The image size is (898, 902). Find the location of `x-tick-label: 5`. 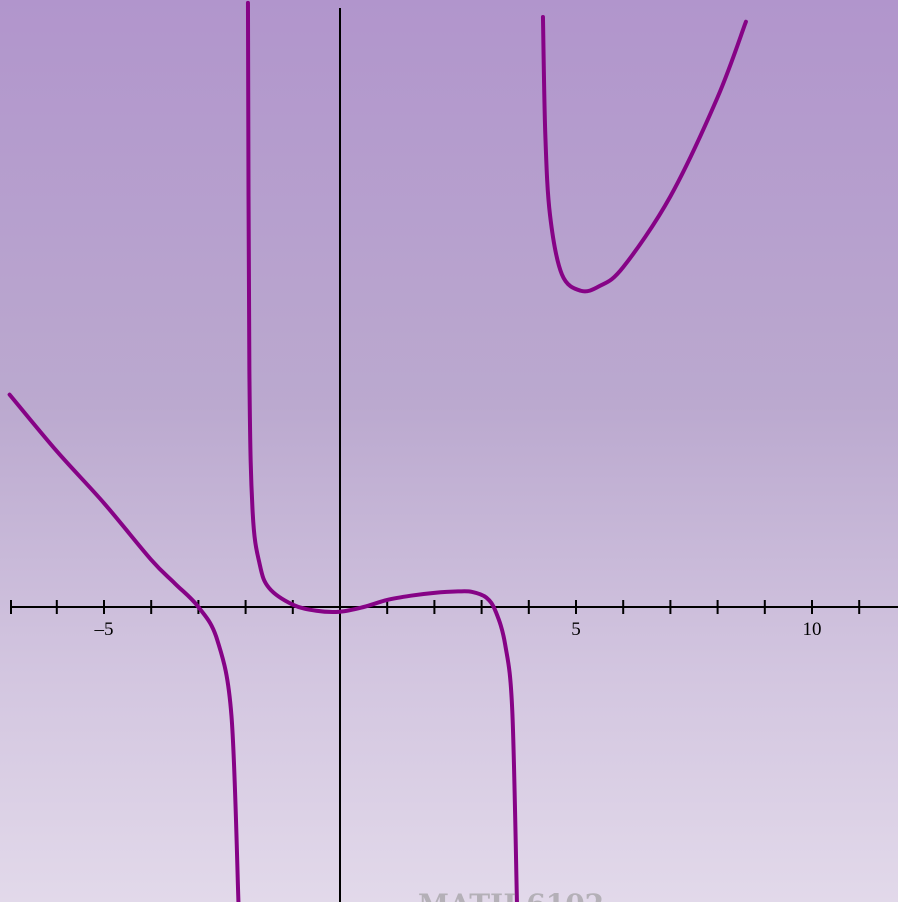

x-tick-label: 5 is located at coordinates (576, 629).